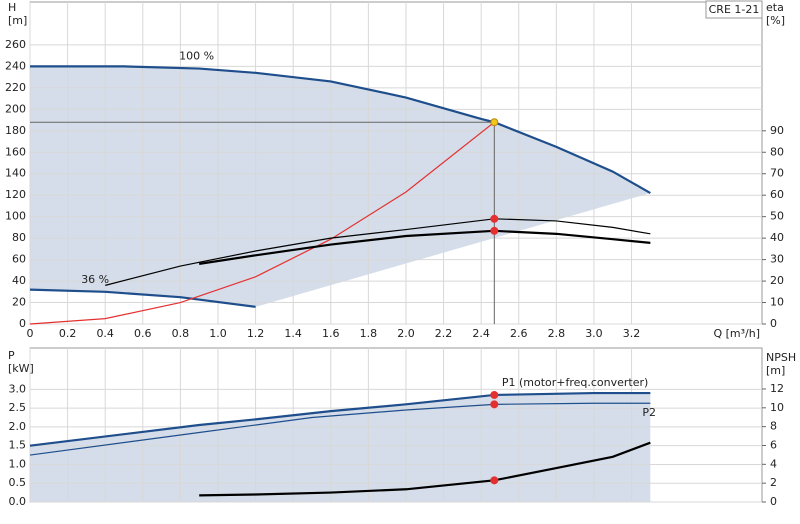 The height and width of the screenshot is (524, 800). Describe the element at coordinates (773, 463) in the screenshot. I see `y2-tick-label: 4` at that location.